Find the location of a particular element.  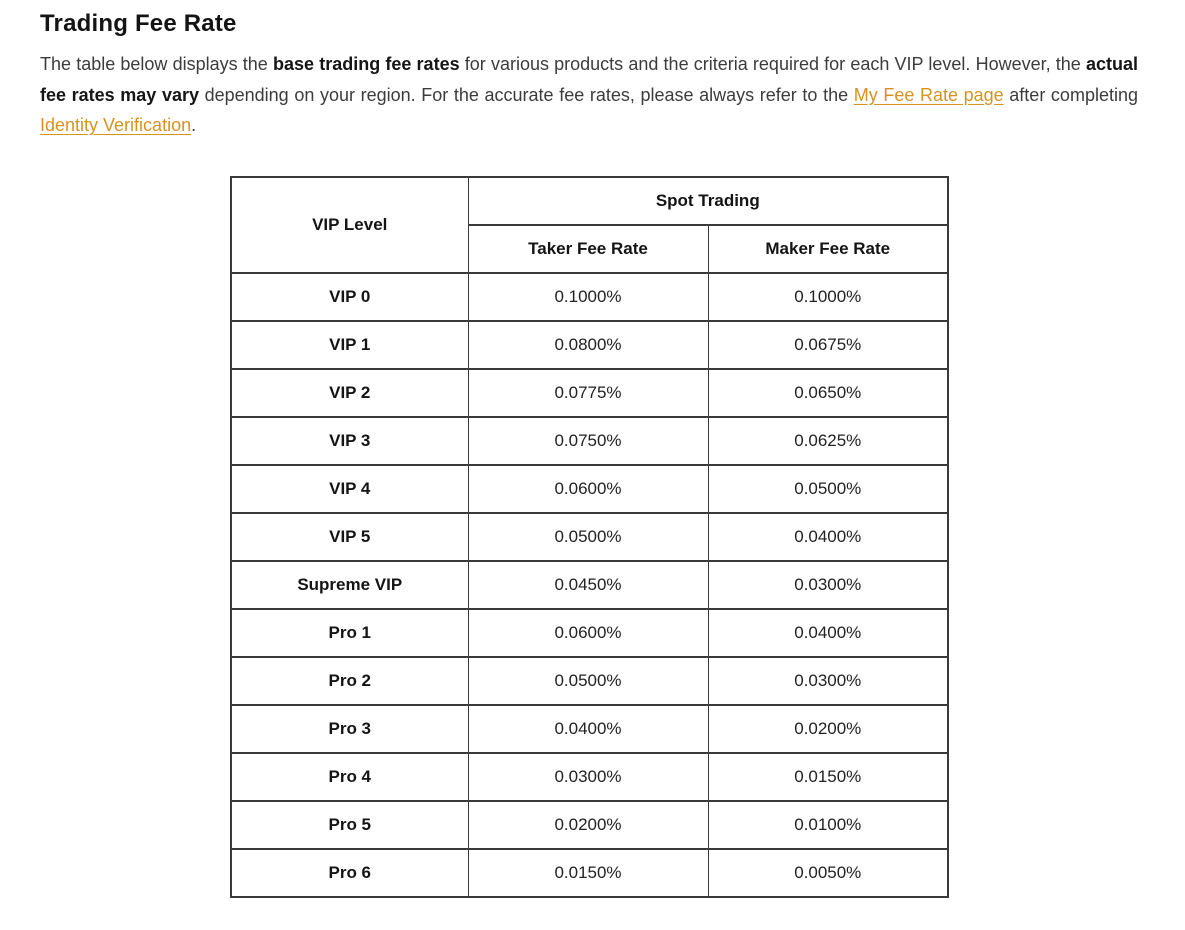

vip-level-cell: VIP 3 is located at coordinates (349, 440).